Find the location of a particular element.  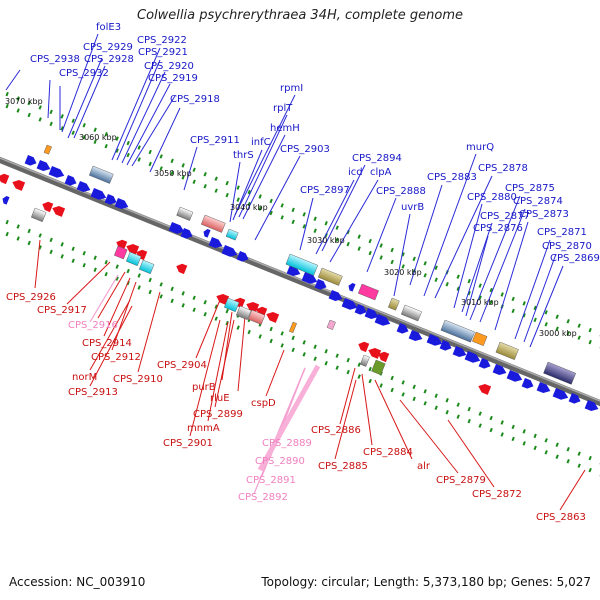

gene-label: CPS_2921 is located at coordinates (163, 52).